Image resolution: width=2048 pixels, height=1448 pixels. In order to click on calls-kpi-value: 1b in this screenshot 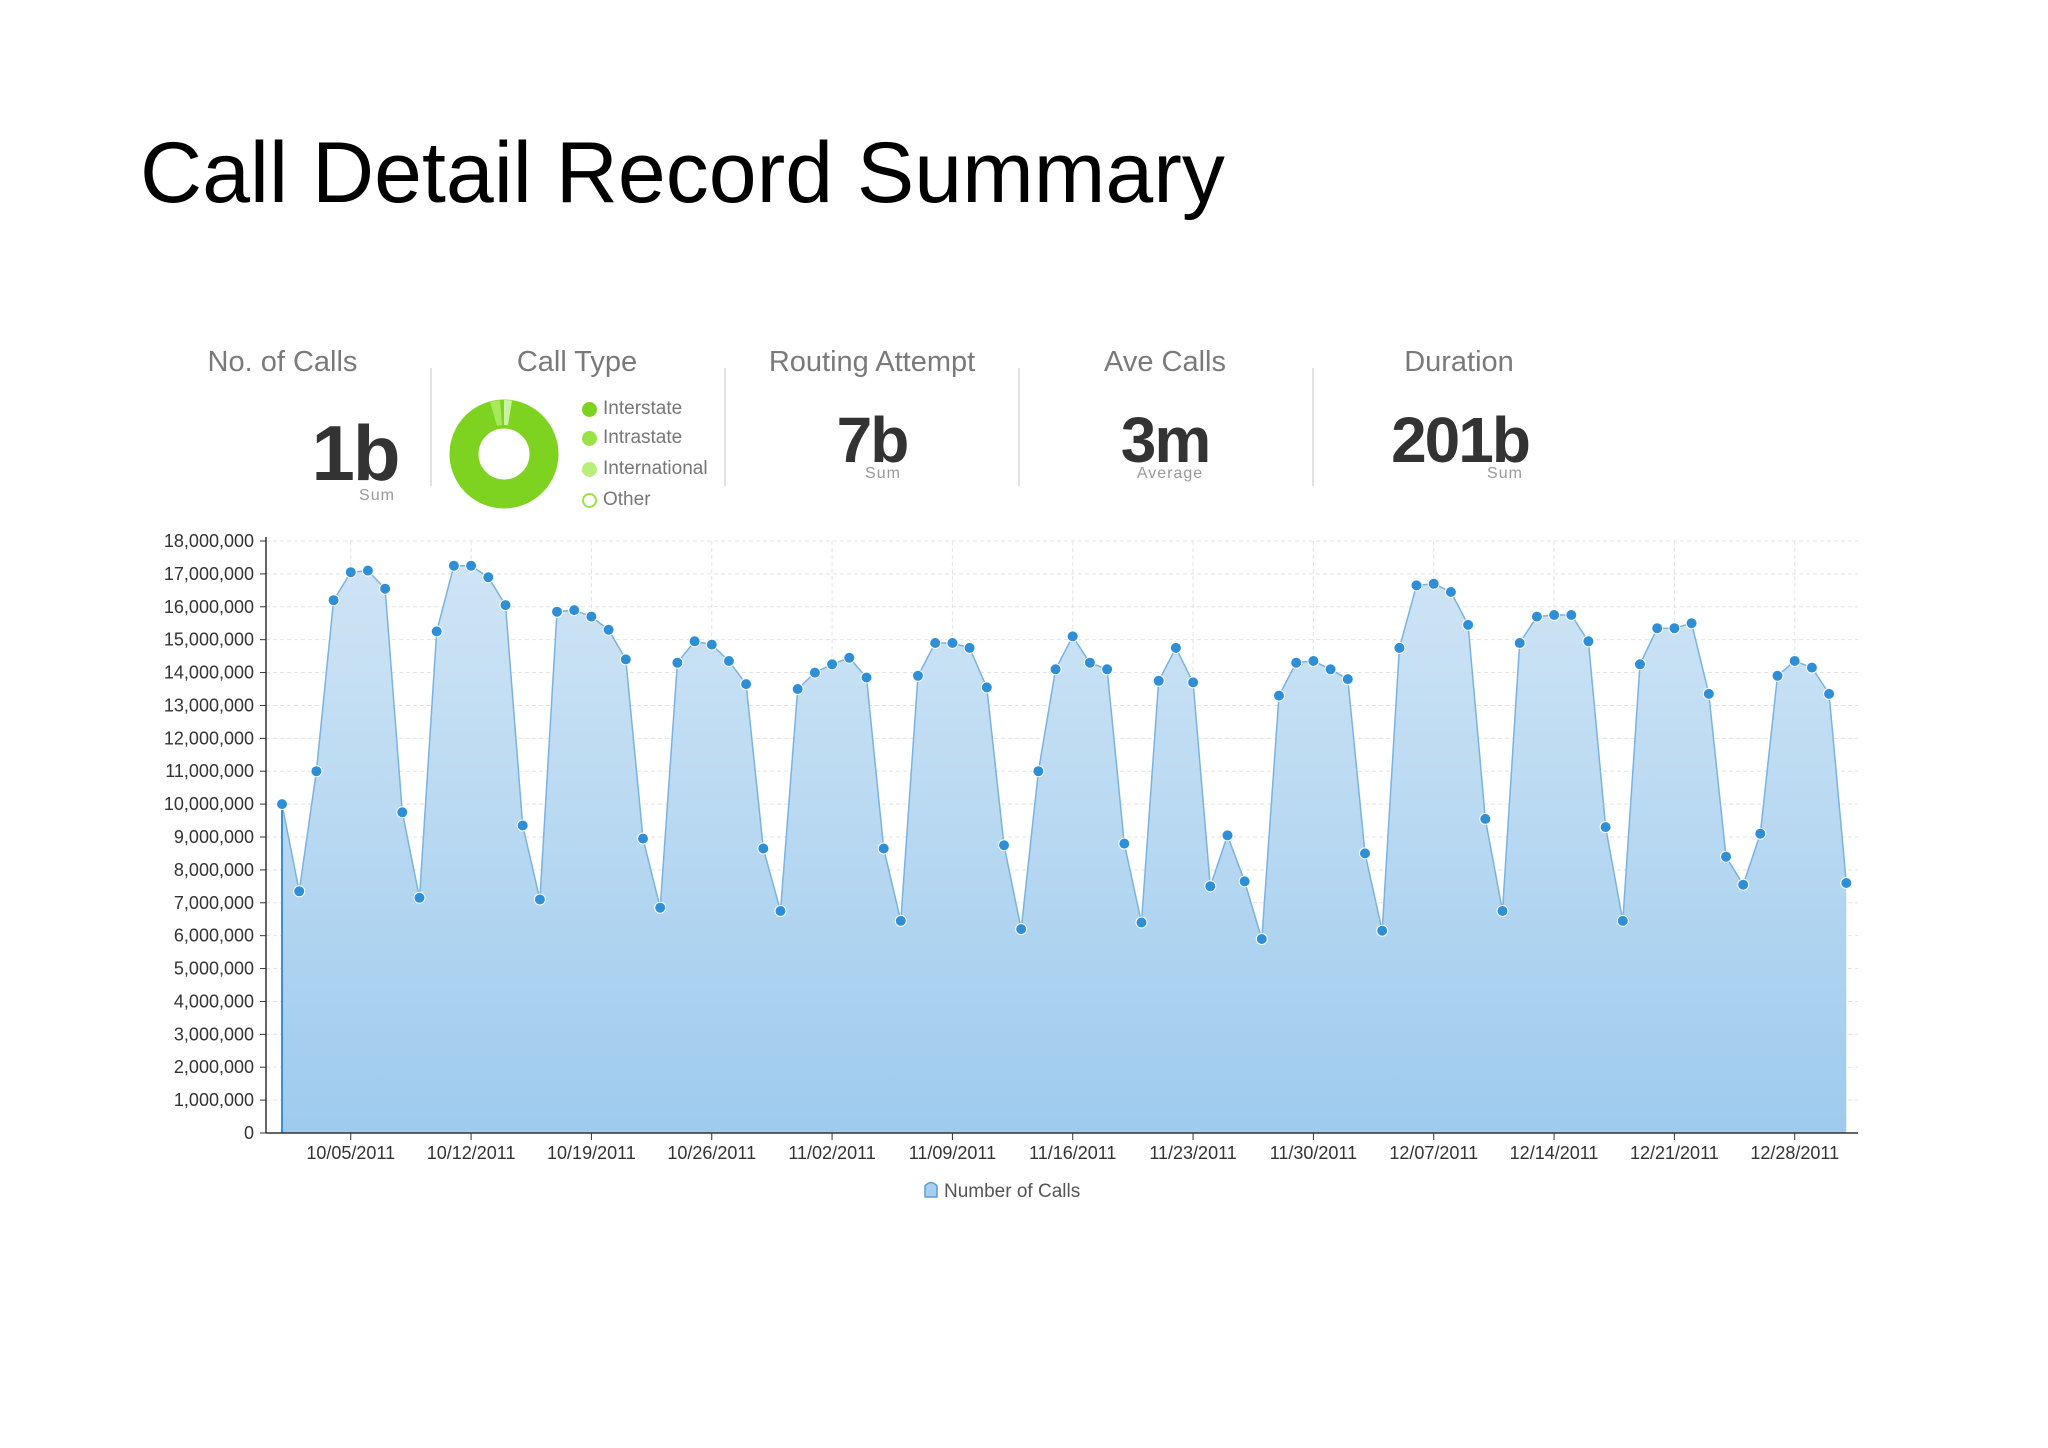, I will do `click(355, 453)`.